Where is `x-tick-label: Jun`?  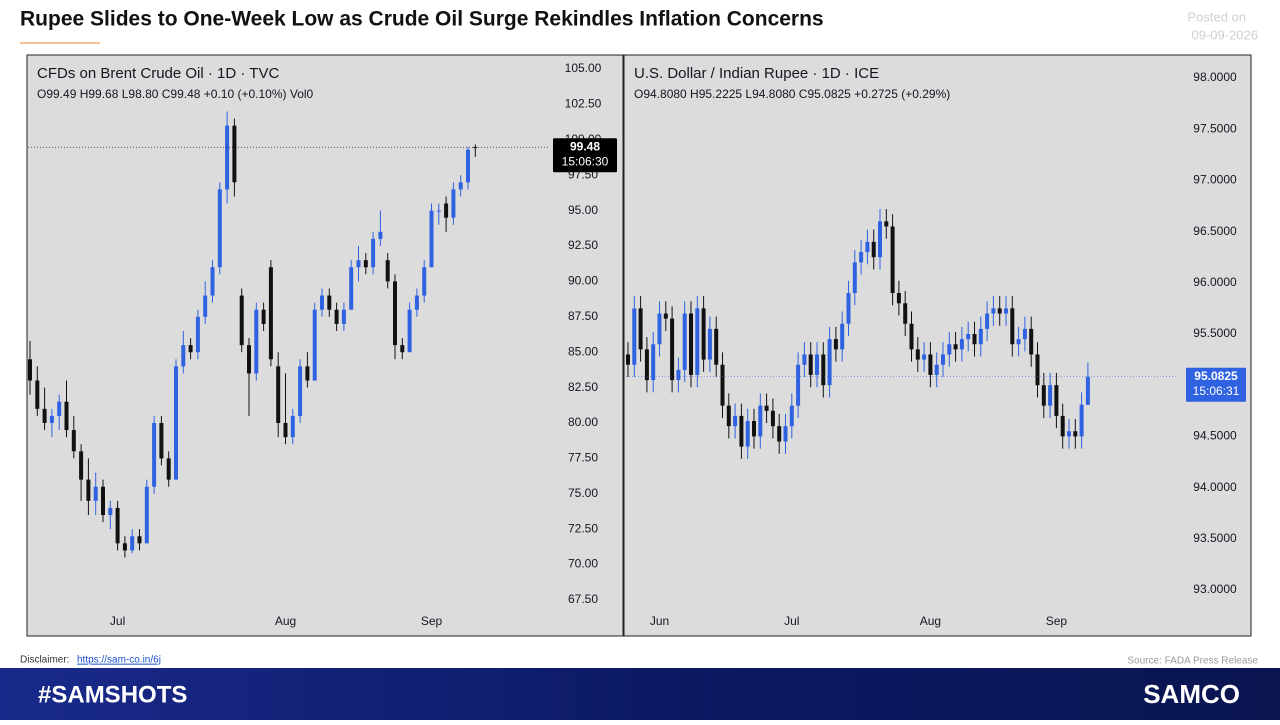 x-tick-label: Jun is located at coordinates (659, 621).